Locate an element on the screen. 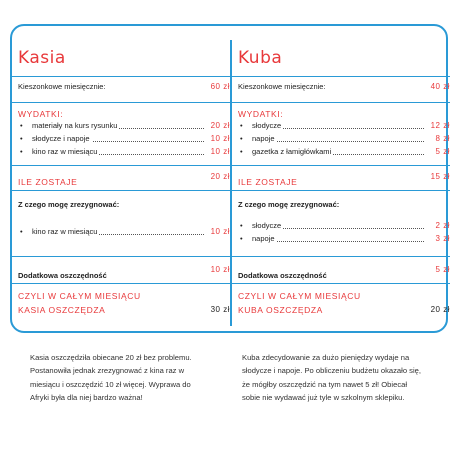  extra-row: Dodatkowa oszczędność 10 zł is located at coordinates (124, 272).